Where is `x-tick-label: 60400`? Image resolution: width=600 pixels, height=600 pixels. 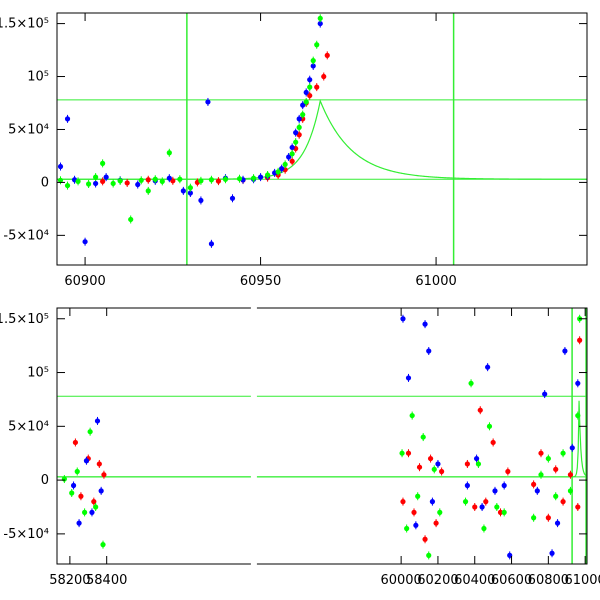 x-tick-label: 60400 is located at coordinates (474, 580).